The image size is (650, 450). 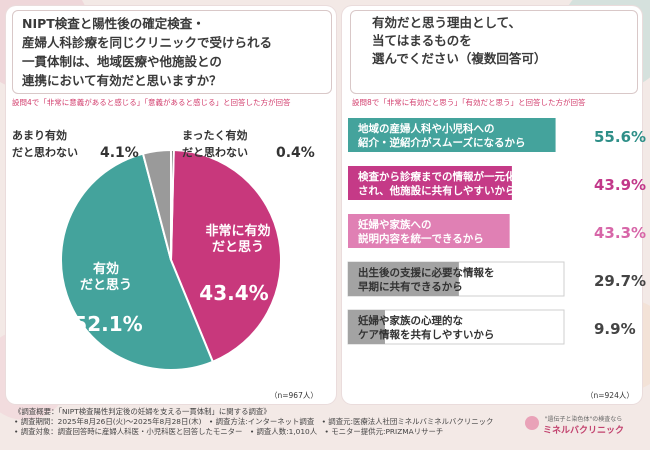 I want to click on bar-value-0: 55.6%, so click(x=620, y=137).